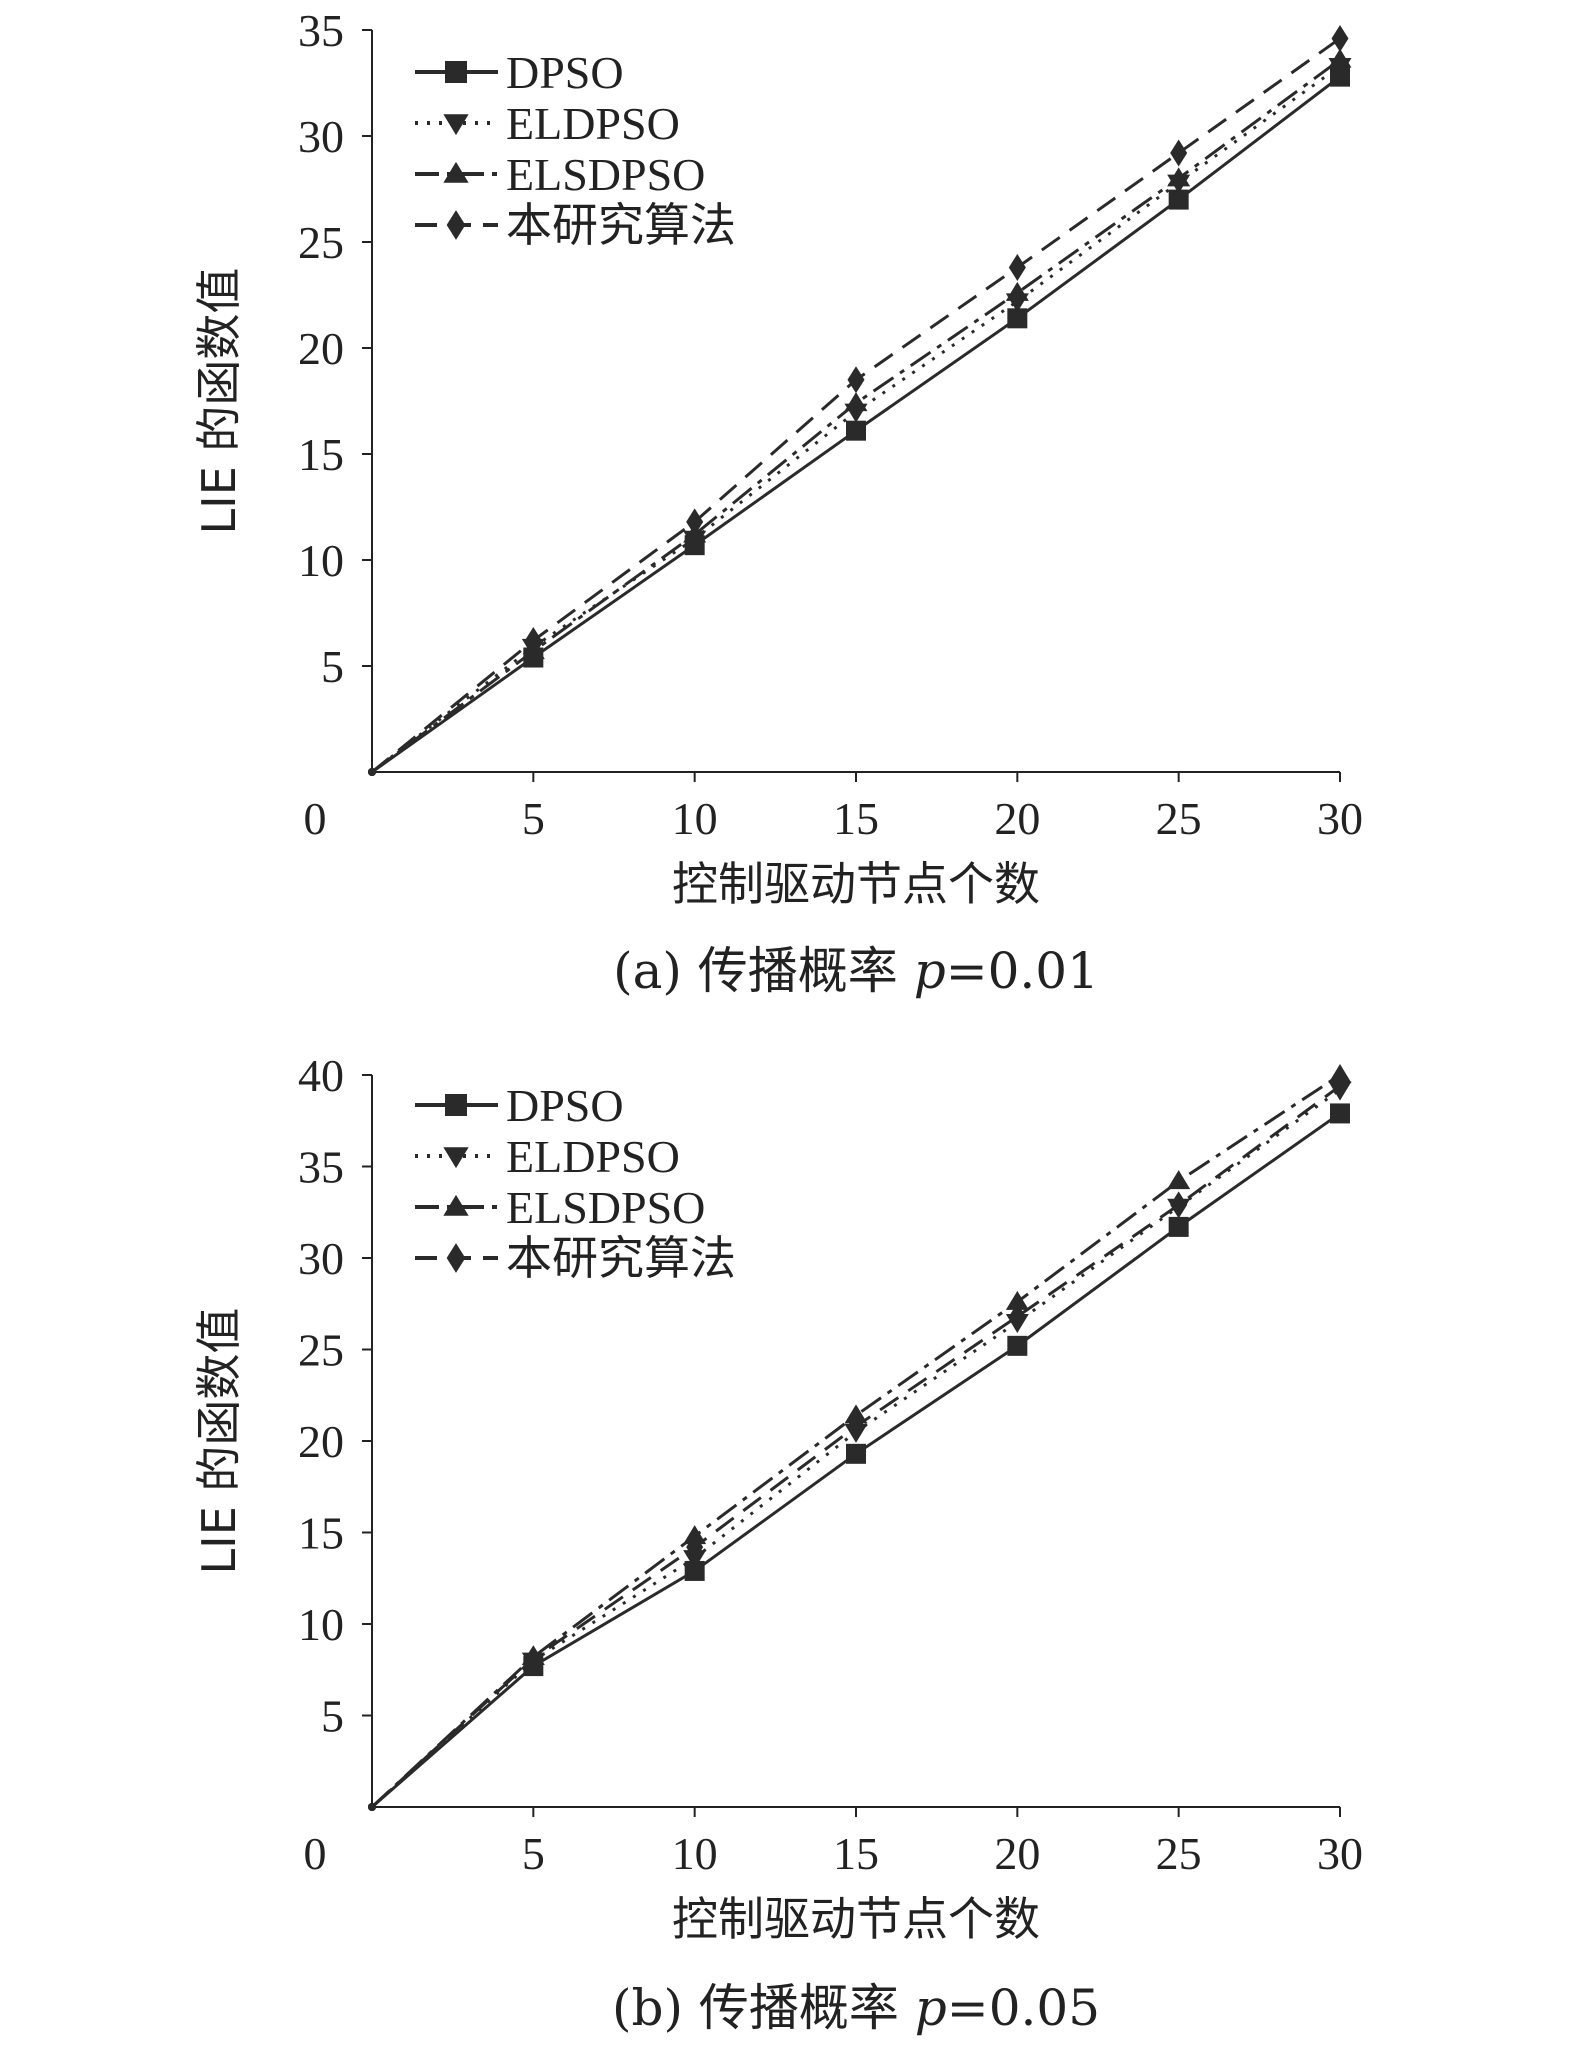 This screenshot has height=2049, width=1575. I want to click on chart-caption: (a) 传播概率 p=0.01, so click(856, 971).